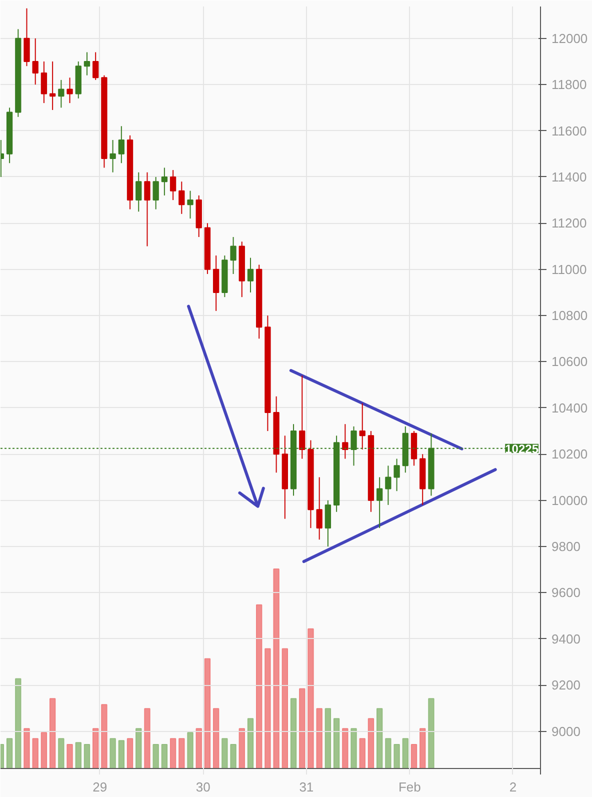  Describe the element at coordinates (570, 500) in the screenshot. I see `y-tick-label: 10000` at that location.